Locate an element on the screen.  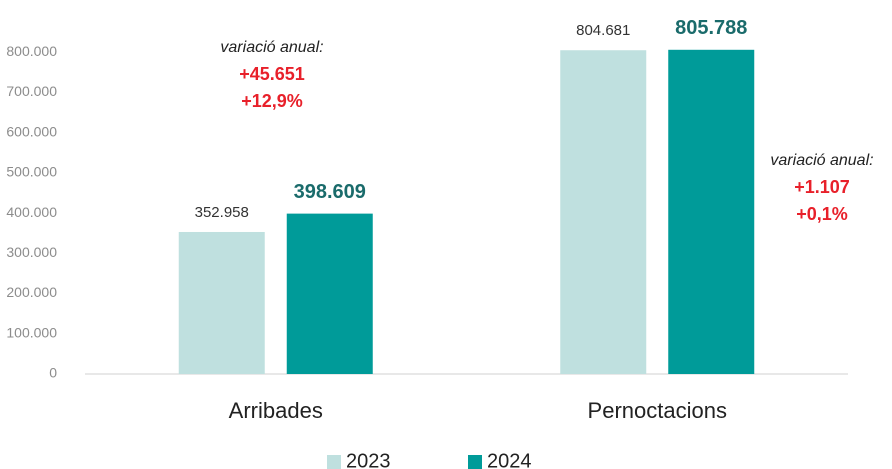
y-tick-label: 0 is located at coordinates (53, 373).